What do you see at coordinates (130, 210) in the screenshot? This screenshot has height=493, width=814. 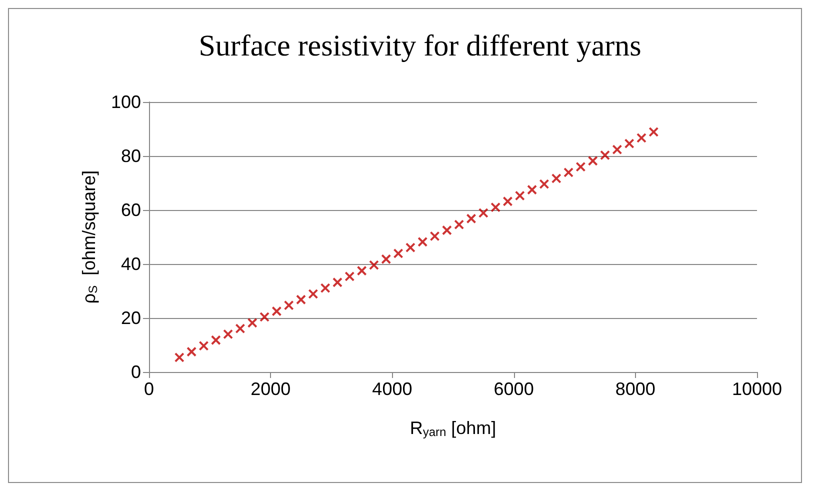 I see `y-tick-label: 60` at bounding box center [130, 210].